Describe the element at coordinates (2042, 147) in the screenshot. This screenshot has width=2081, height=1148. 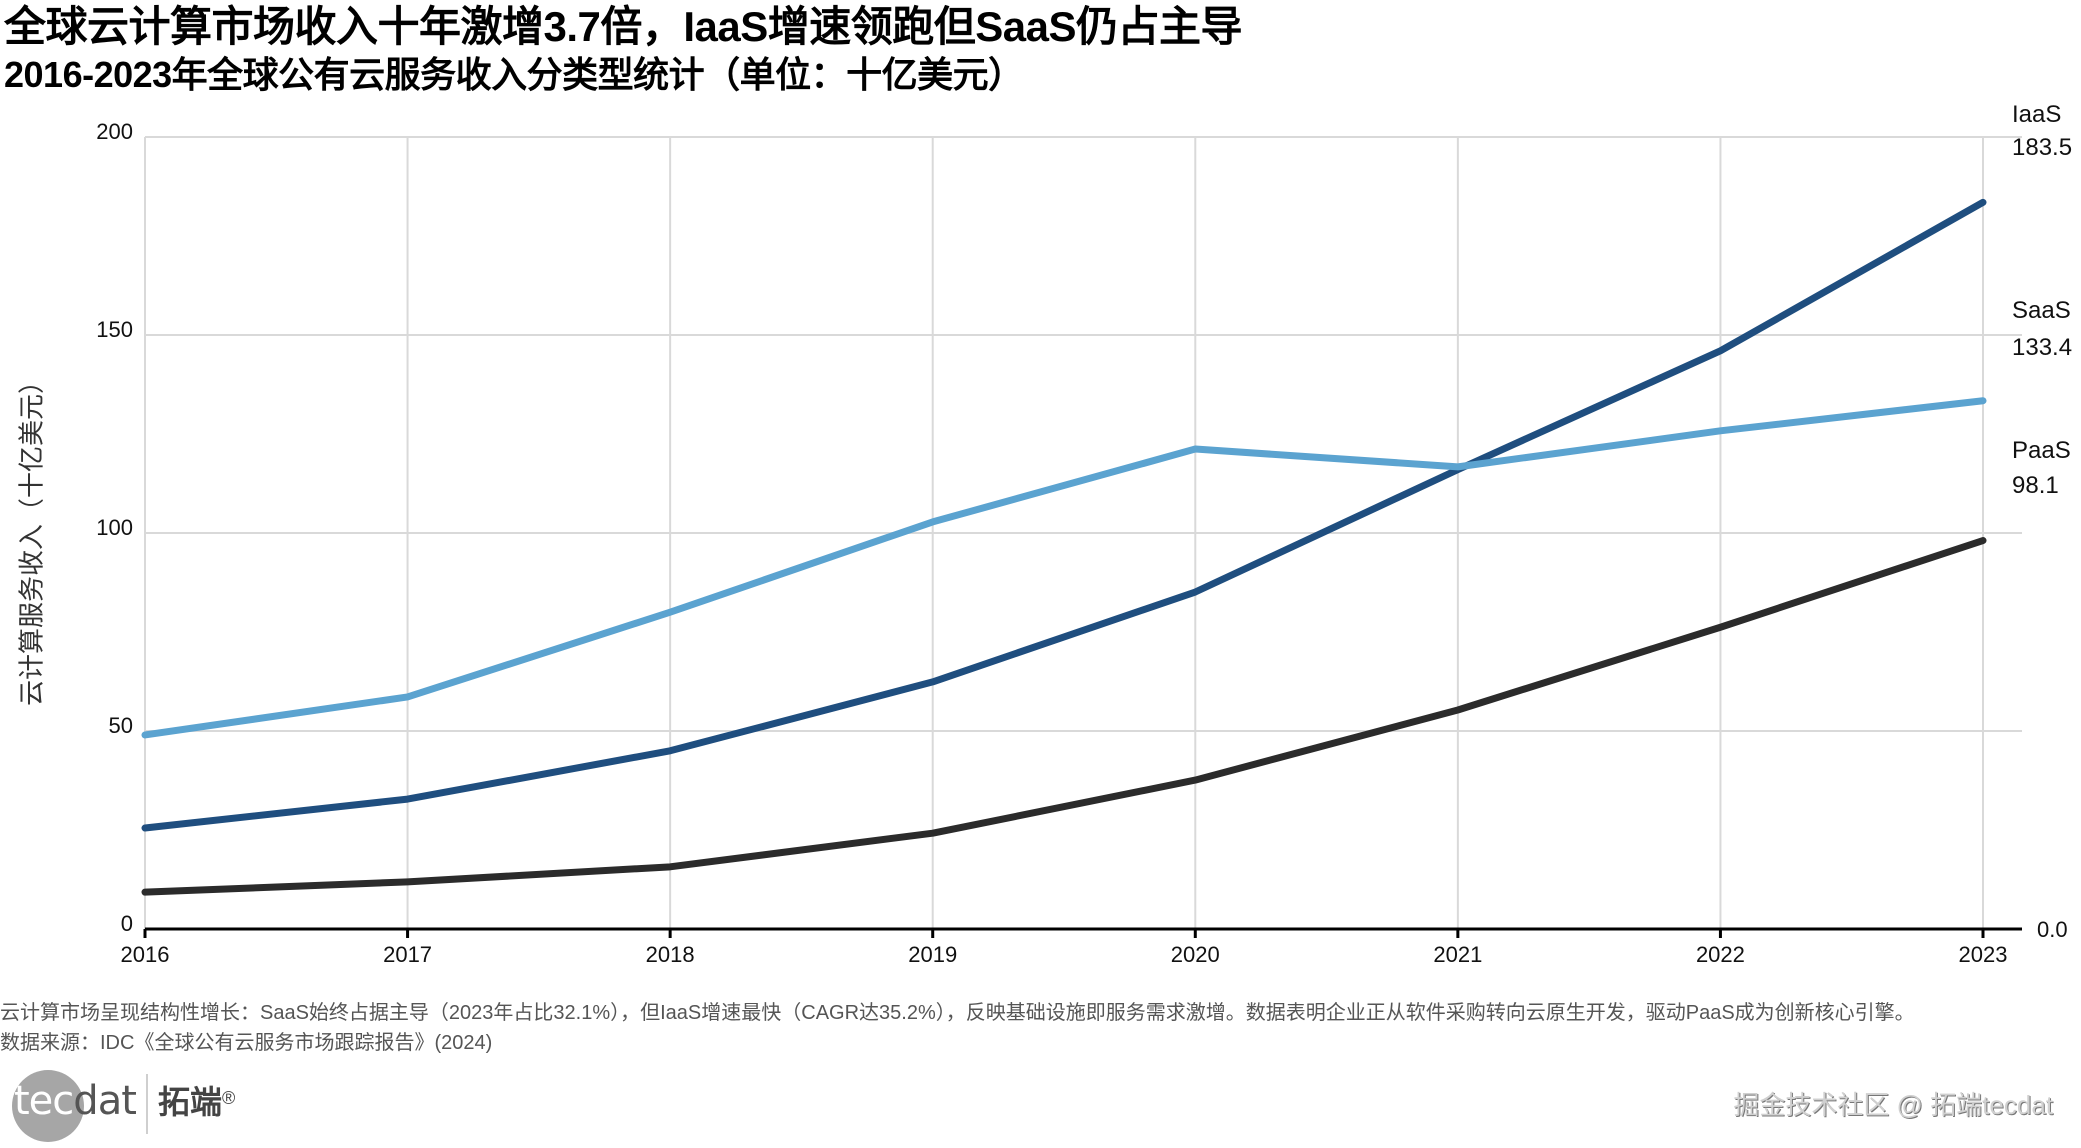
I see `series-end-value-iaas: 183.5` at that location.